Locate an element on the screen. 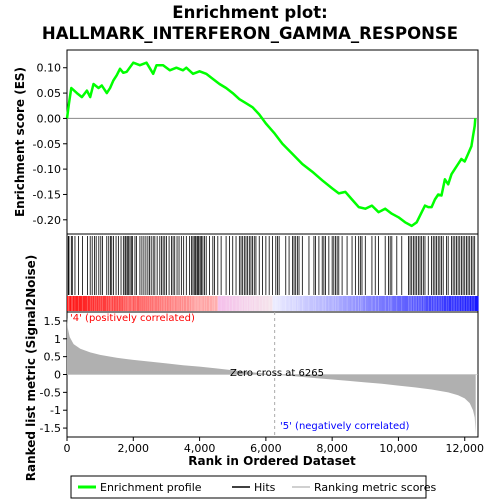 The width and height of the screenshot is (500, 500). metric-y-axis-label: Ranked list metric (Signal2Noise) is located at coordinates (31, 368).